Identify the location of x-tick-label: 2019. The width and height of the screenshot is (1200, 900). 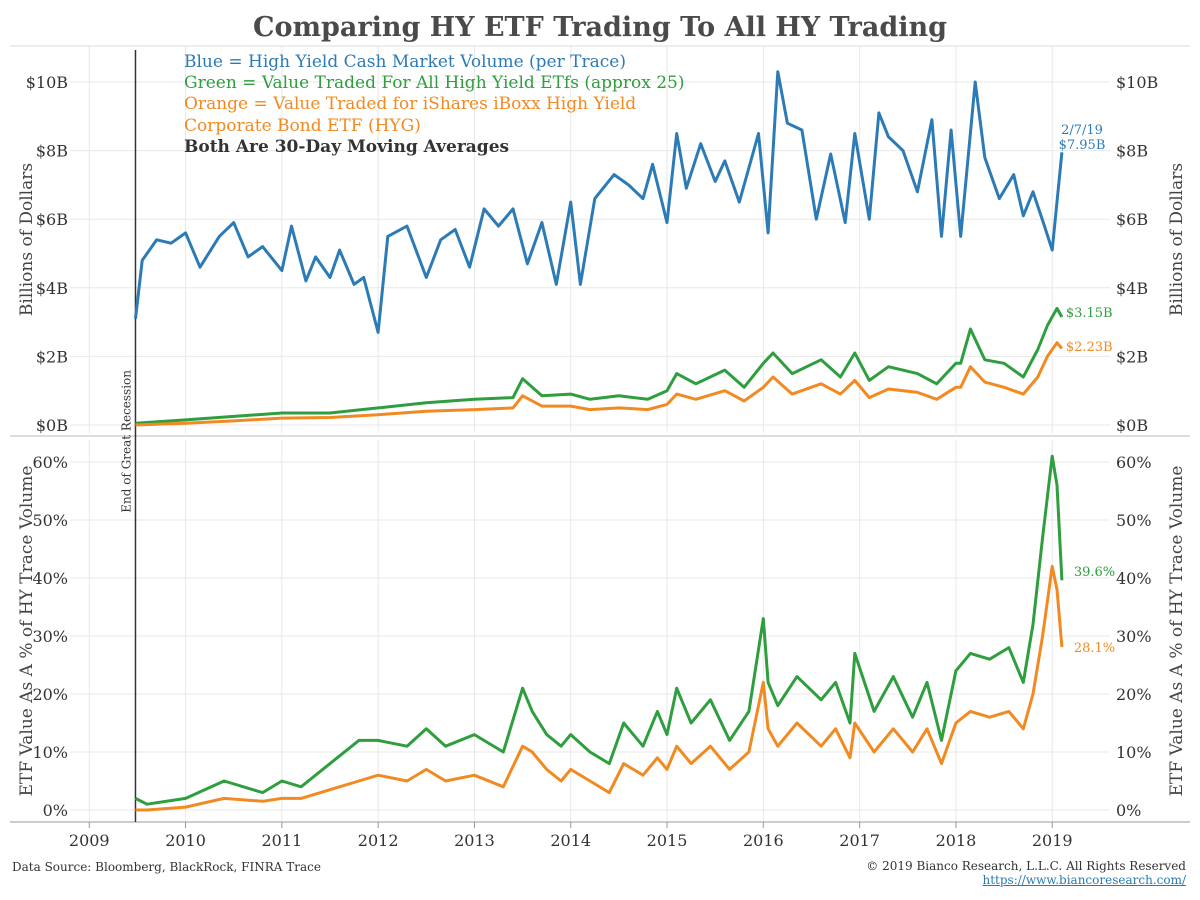
(1052, 840).